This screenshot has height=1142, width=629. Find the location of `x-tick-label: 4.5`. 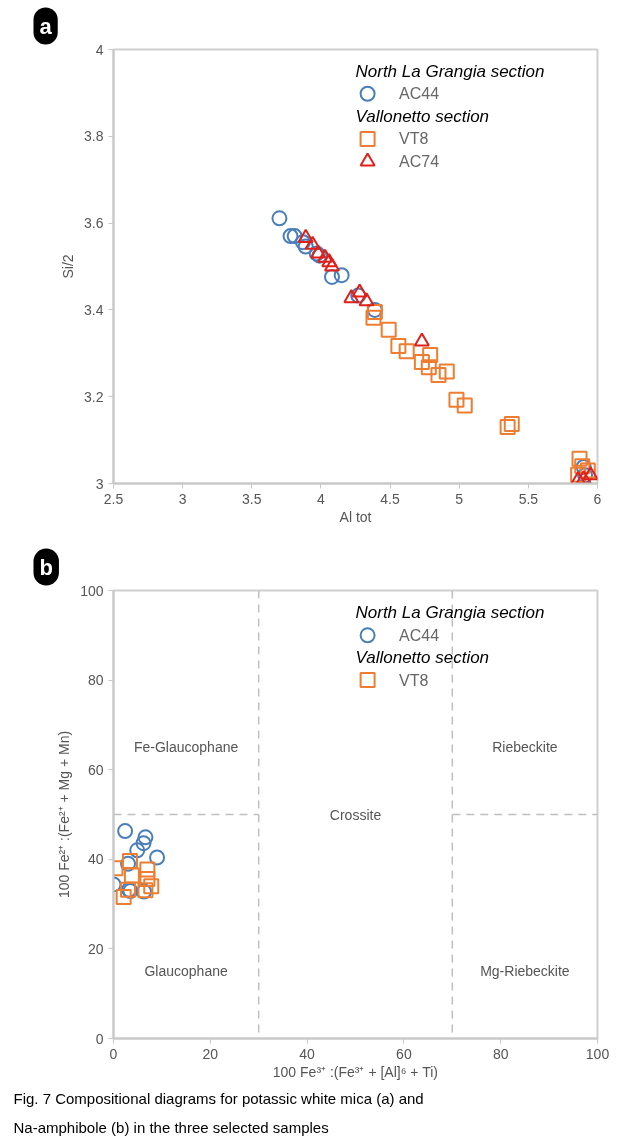

x-tick-label: 4.5 is located at coordinates (390, 498).